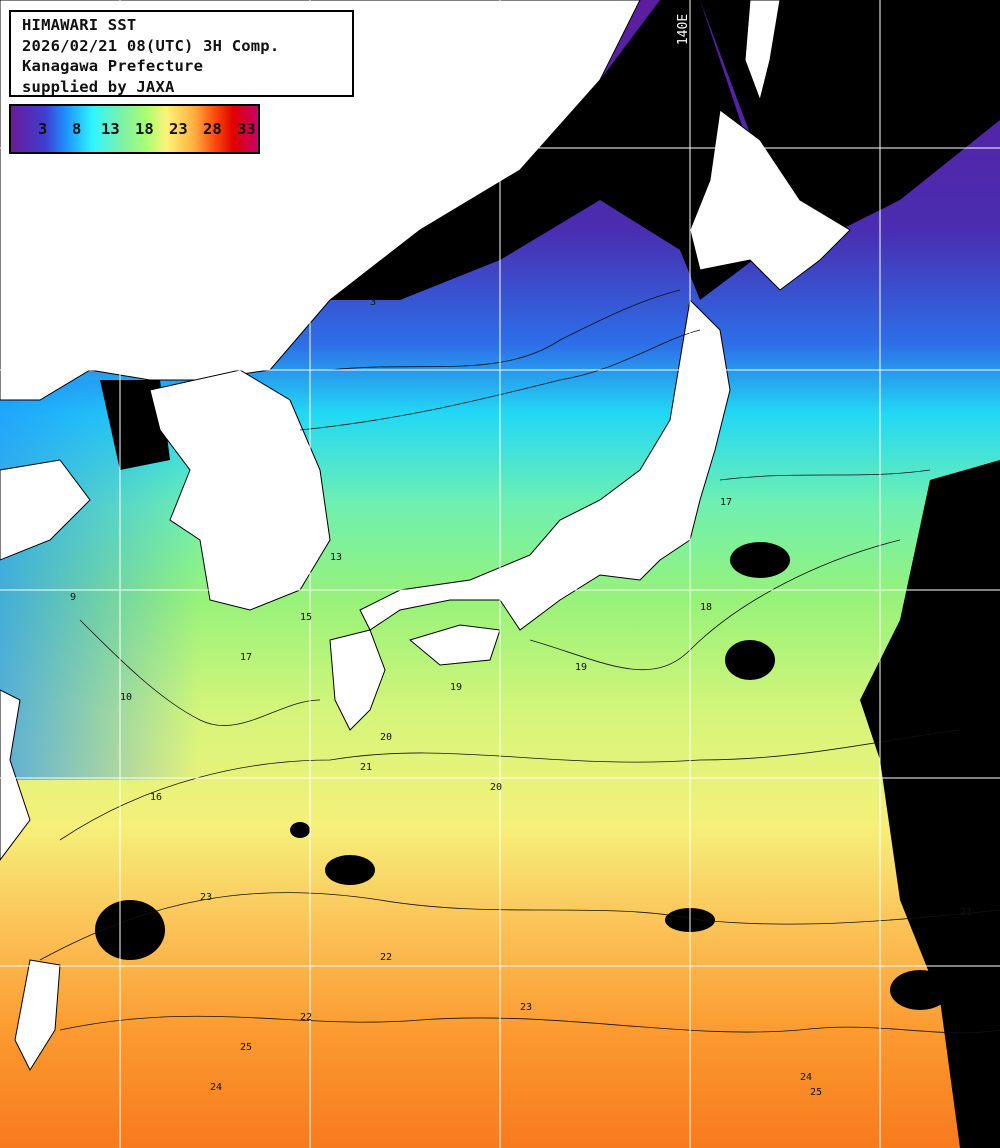 The width and height of the screenshot is (1000, 1148). Describe the element at coordinates (373, 302) in the screenshot. I see `contour-label: 3` at that location.